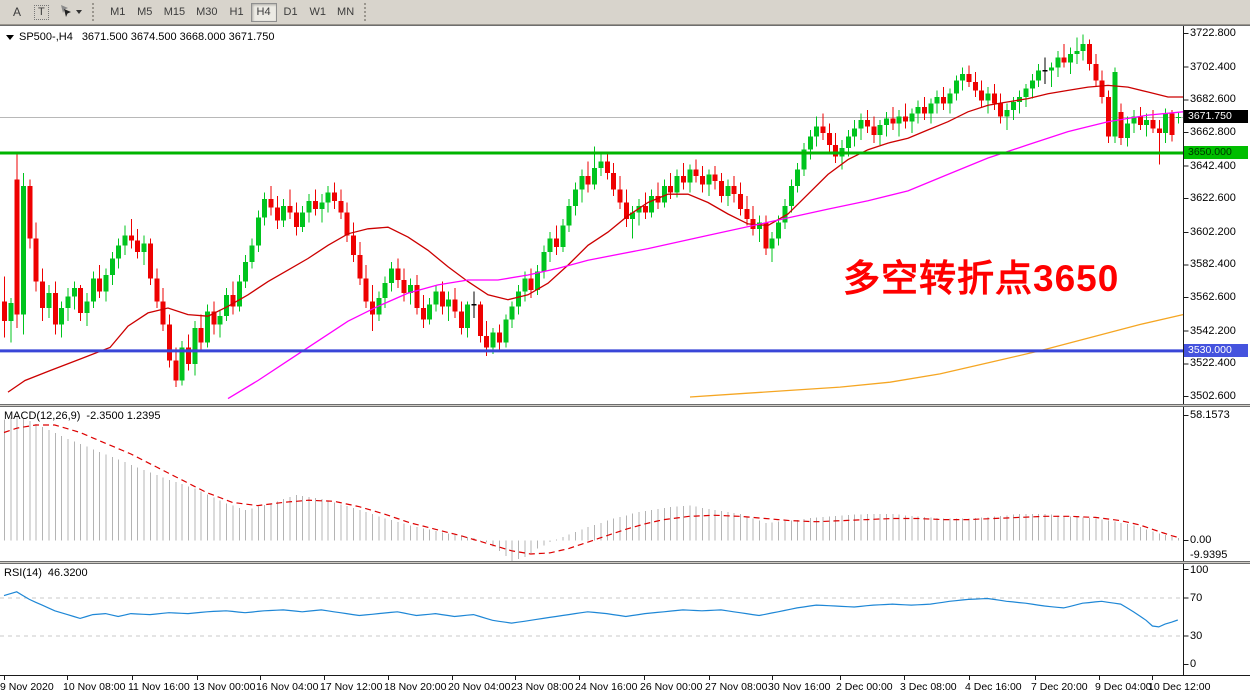 The width and height of the screenshot is (1250, 699). What do you see at coordinates (736, 687) in the screenshot?
I see `time-label: 27 Nov 08:00` at bounding box center [736, 687].